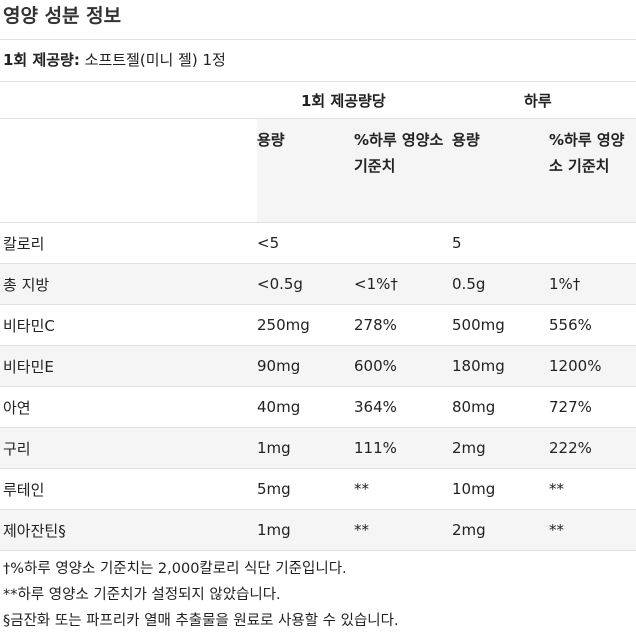 Image resolution: width=636 pixels, height=635 pixels. Describe the element at coordinates (501, 170) in the screenshot. I see `amount-header-2: 용량` at that location.